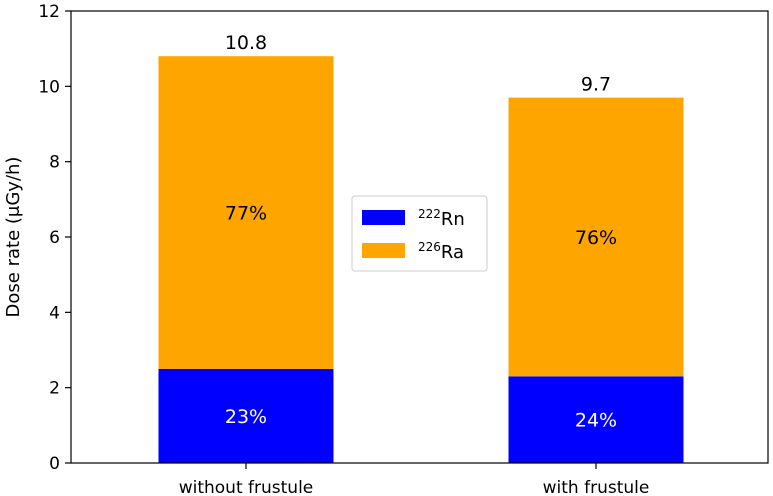 This screenshot has width=773, height=496. What do you see at coordinates (596, 487) in the screenshot?
I see `x-tick-label-1: with frustule` at bounding box center [596, 487].